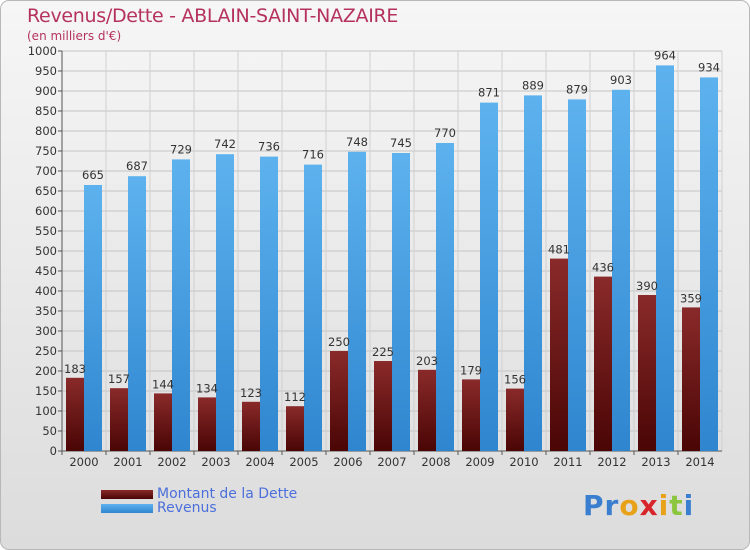  I want to click on y-tick-label-950: 950, so click(46, 71).